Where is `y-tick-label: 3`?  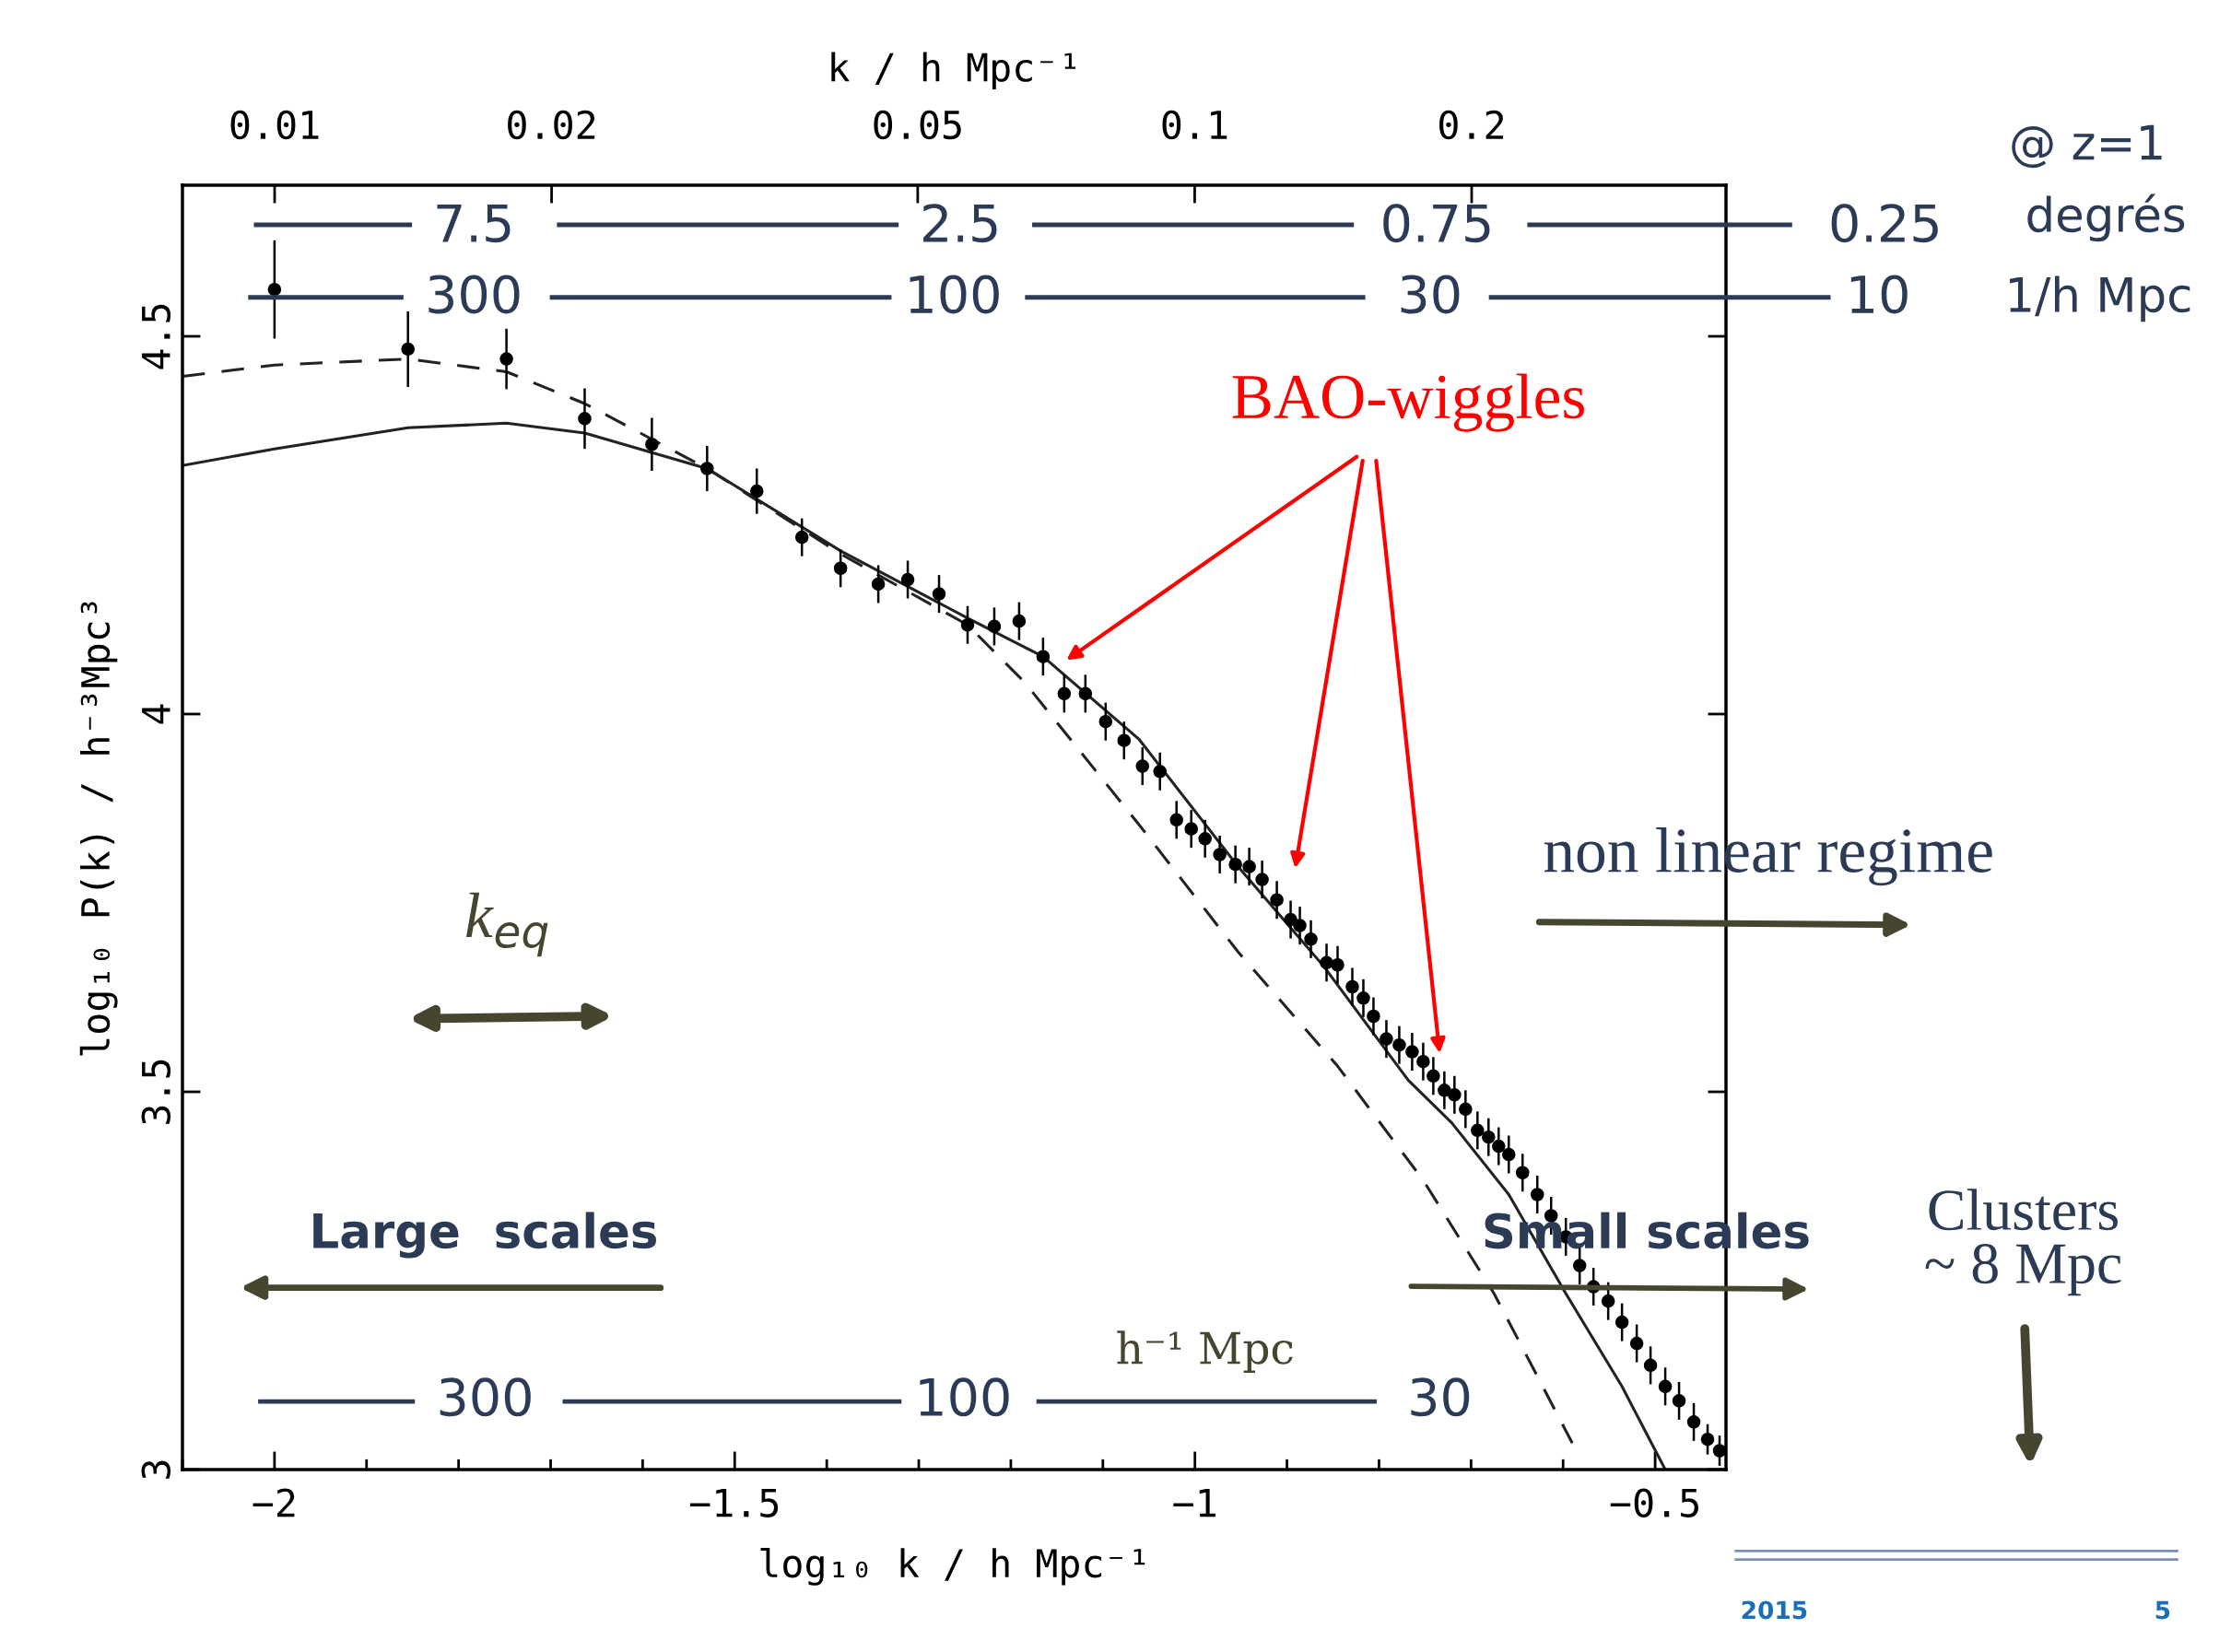
y-tick-label: 3 is located at coordinates (156, 1470).